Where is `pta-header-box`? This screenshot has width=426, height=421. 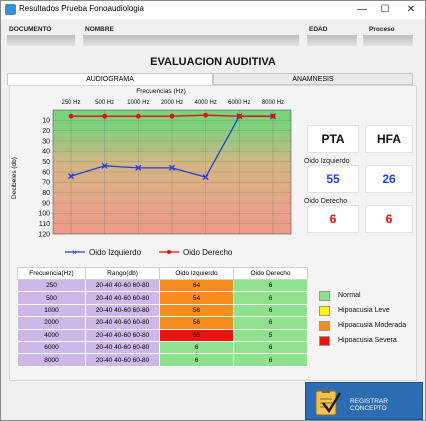 pta-header-box is located at coordinates (333, 139).